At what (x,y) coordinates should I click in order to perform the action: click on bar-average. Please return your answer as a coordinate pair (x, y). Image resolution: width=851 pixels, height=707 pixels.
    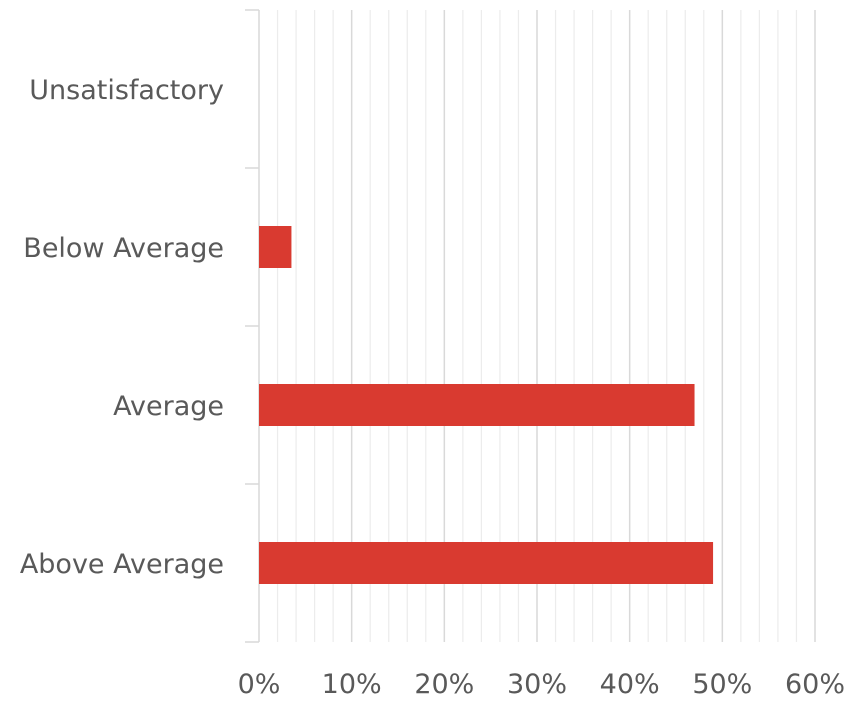
    Looking at the image, I should click on (477, 405).